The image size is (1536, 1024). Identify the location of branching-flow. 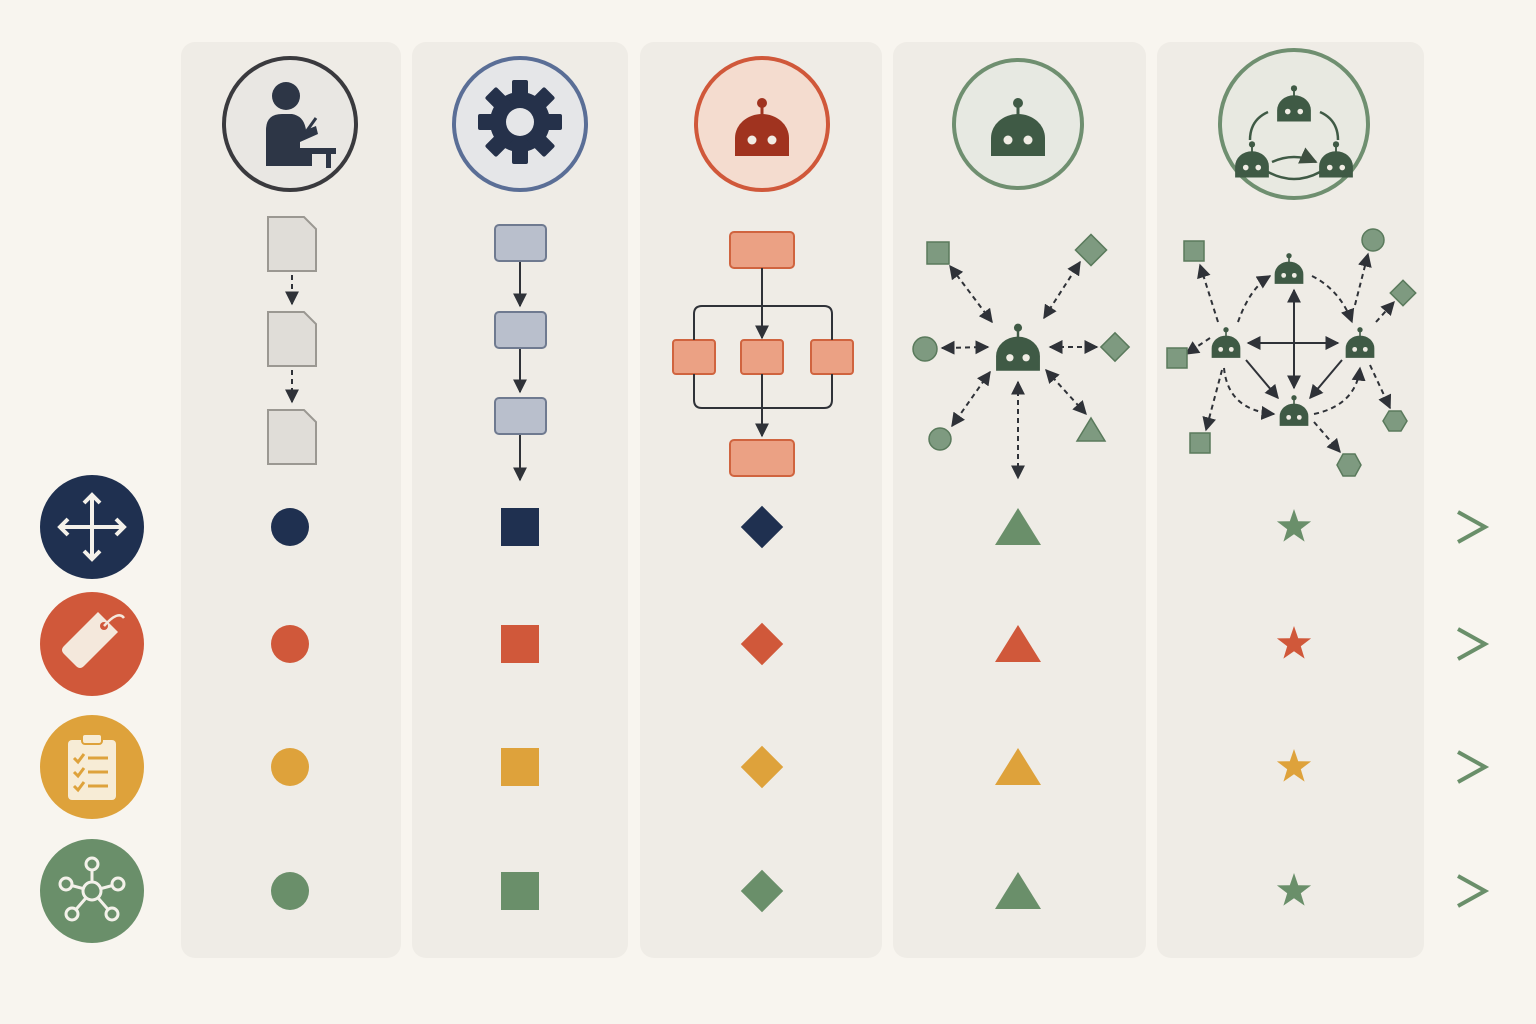
(763, 354).